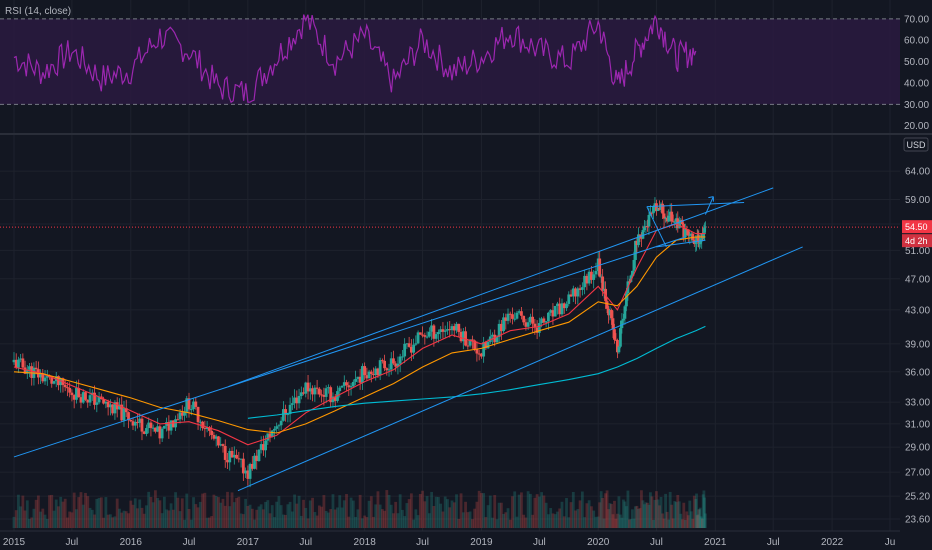  I want to click on price-tick-label: 27.00, so click(917, 473).